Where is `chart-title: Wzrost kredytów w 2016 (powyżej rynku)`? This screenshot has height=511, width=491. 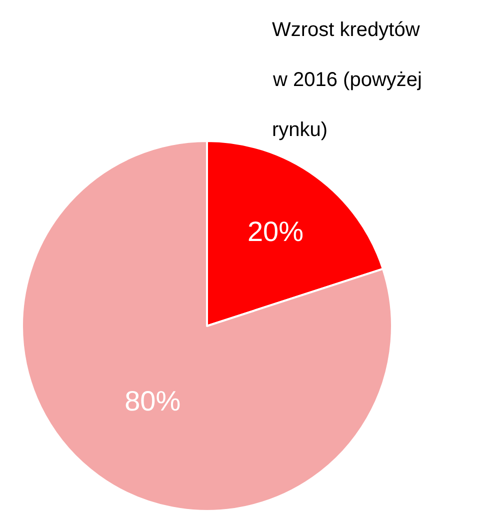
chart-title: Wzrost kredytów w 2016 (powyżej rynku) is located at coordinates (347, 80).